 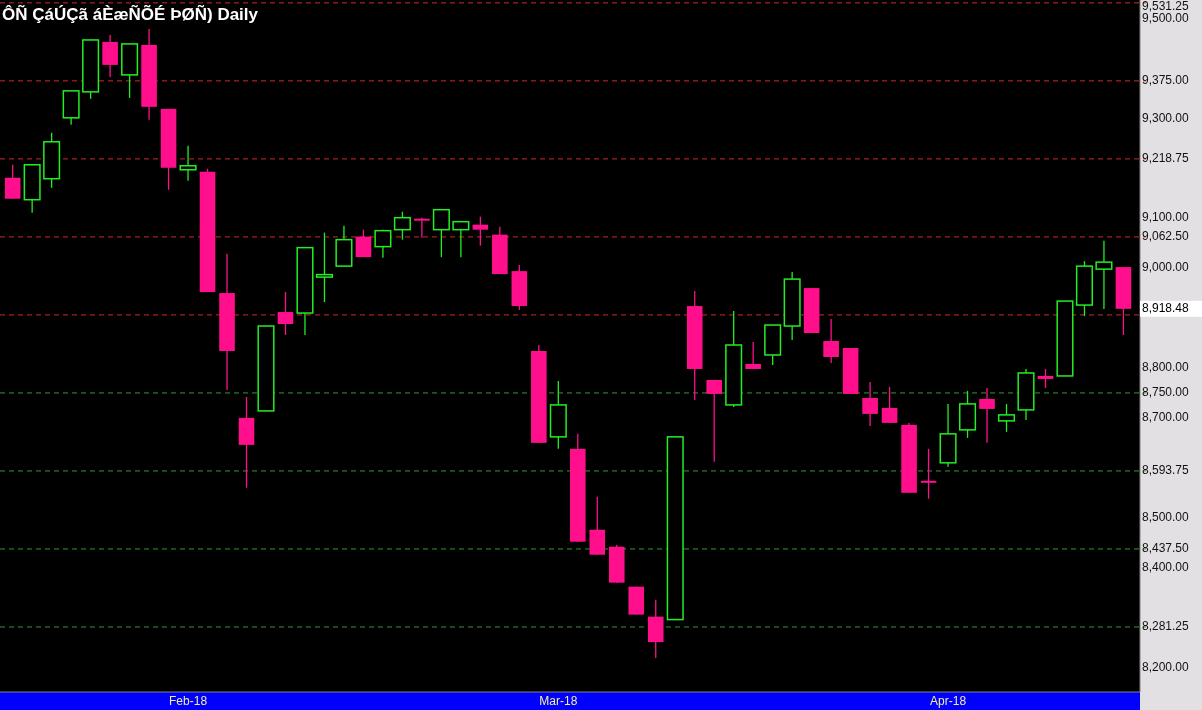 What do you see at coordinates (1166, 566) in the screenshot?
I see `y-tick-label: 8,400.00` at bounding box center [1166, 566].